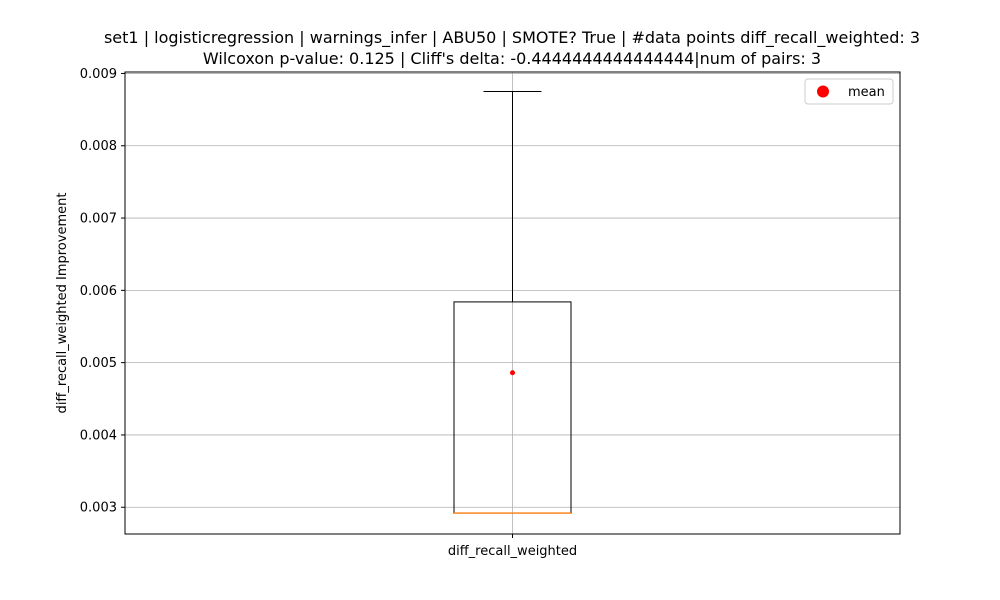  I want to click on mean-point, so click(512, 373).